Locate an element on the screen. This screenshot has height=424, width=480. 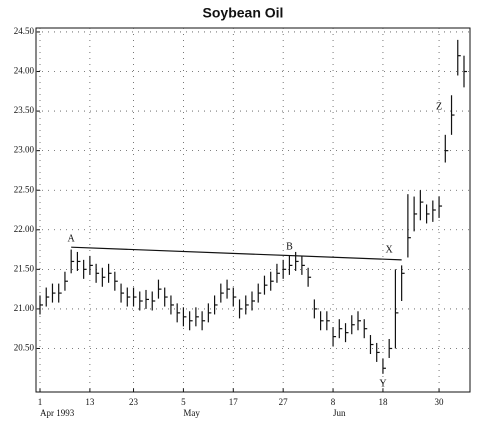
y-tick-label: 24.50 is located at coordinates (24, 31).